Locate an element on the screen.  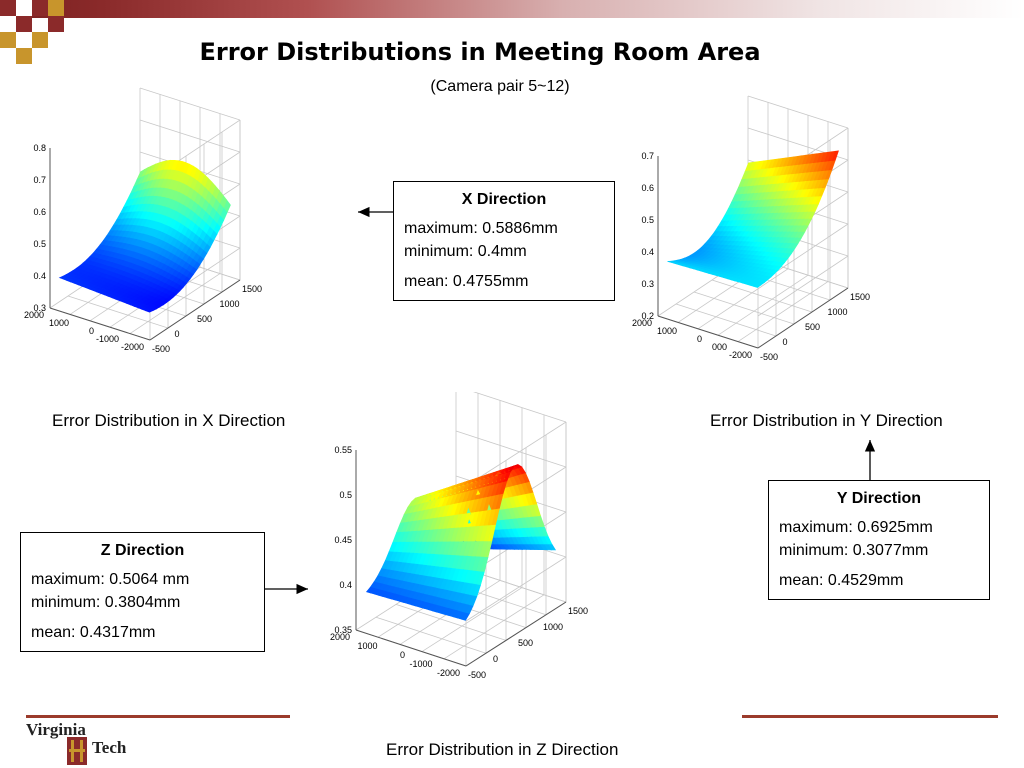
y-left-tick: 0 is located at coordinates (699, 339).